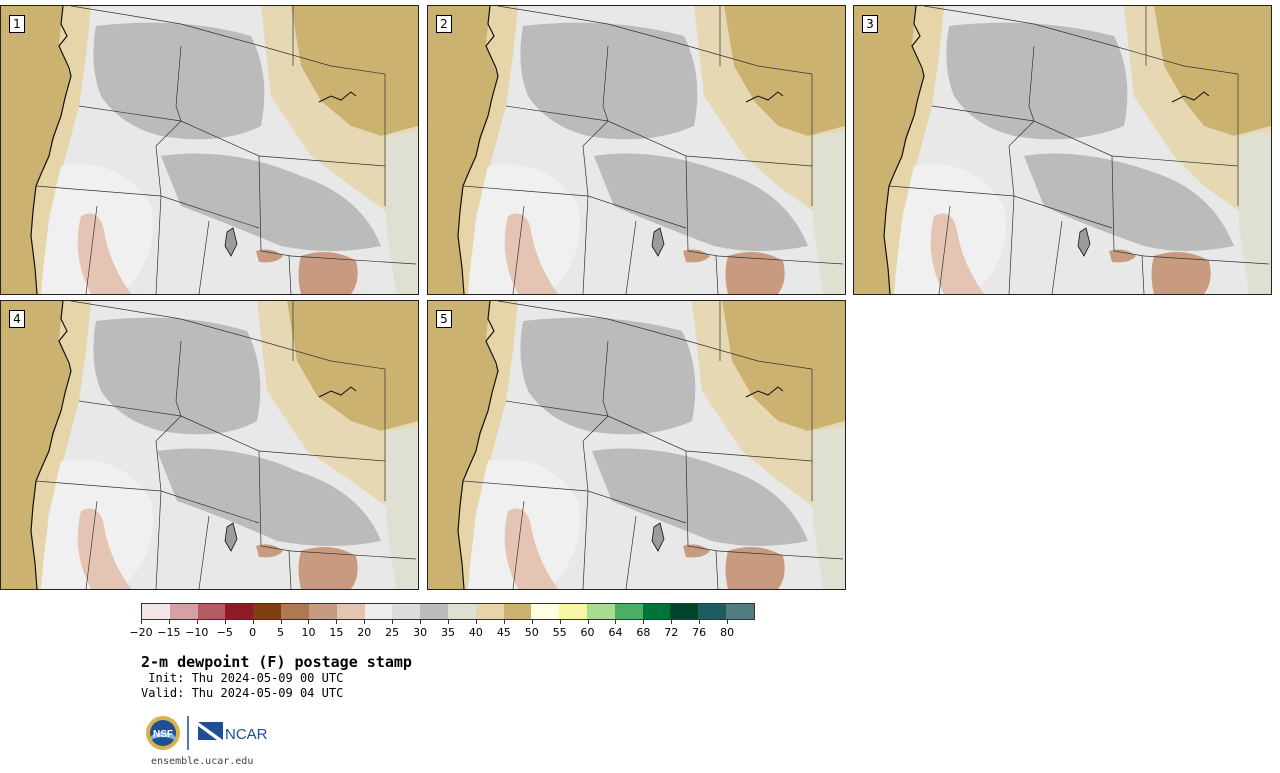 This screenshot has height=773, width=1280. Describe the element at coordinates (475, 632) in the screenshot. I see `colorbar-tick-label: 40` at that location.